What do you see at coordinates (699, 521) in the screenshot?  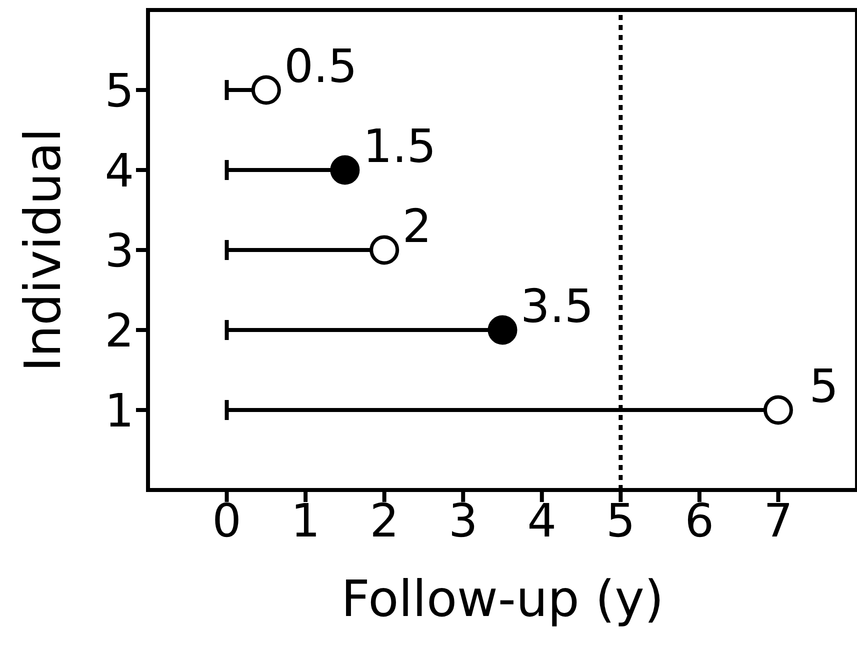 I see `x-tick-label: 6` at bounding box center [699, 521].